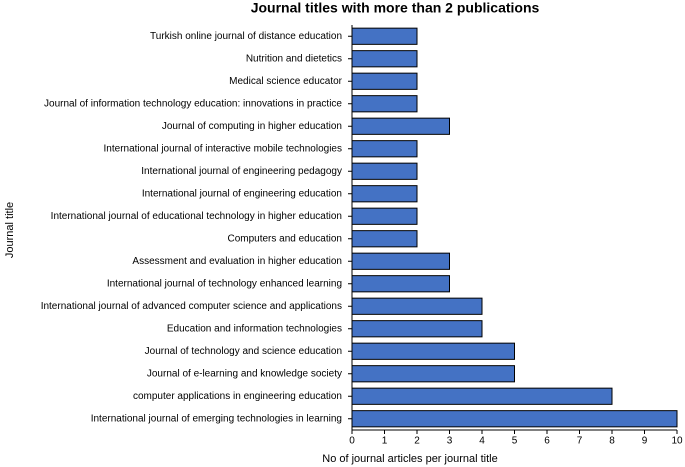  What do you see at coordinates (252, 126) in the screenshot?
I see `y-tick-label: Journal of computing in higher education` at bounding box center [252, 126].